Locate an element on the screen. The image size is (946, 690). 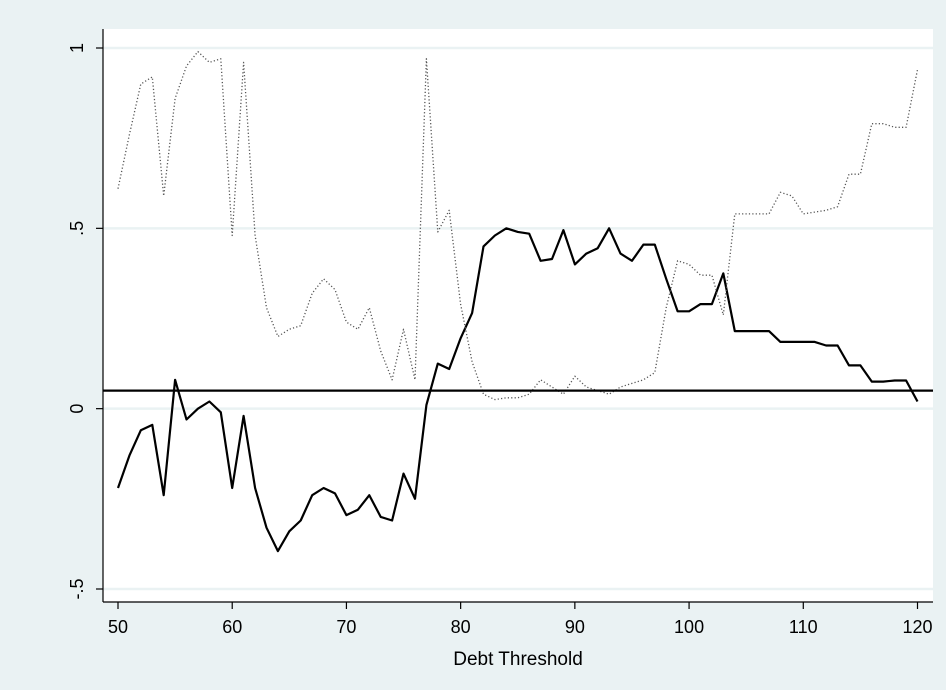
x-axis-ticks: 50 60 70 80 90 100 110 120 is located at coordinates (520, 619).